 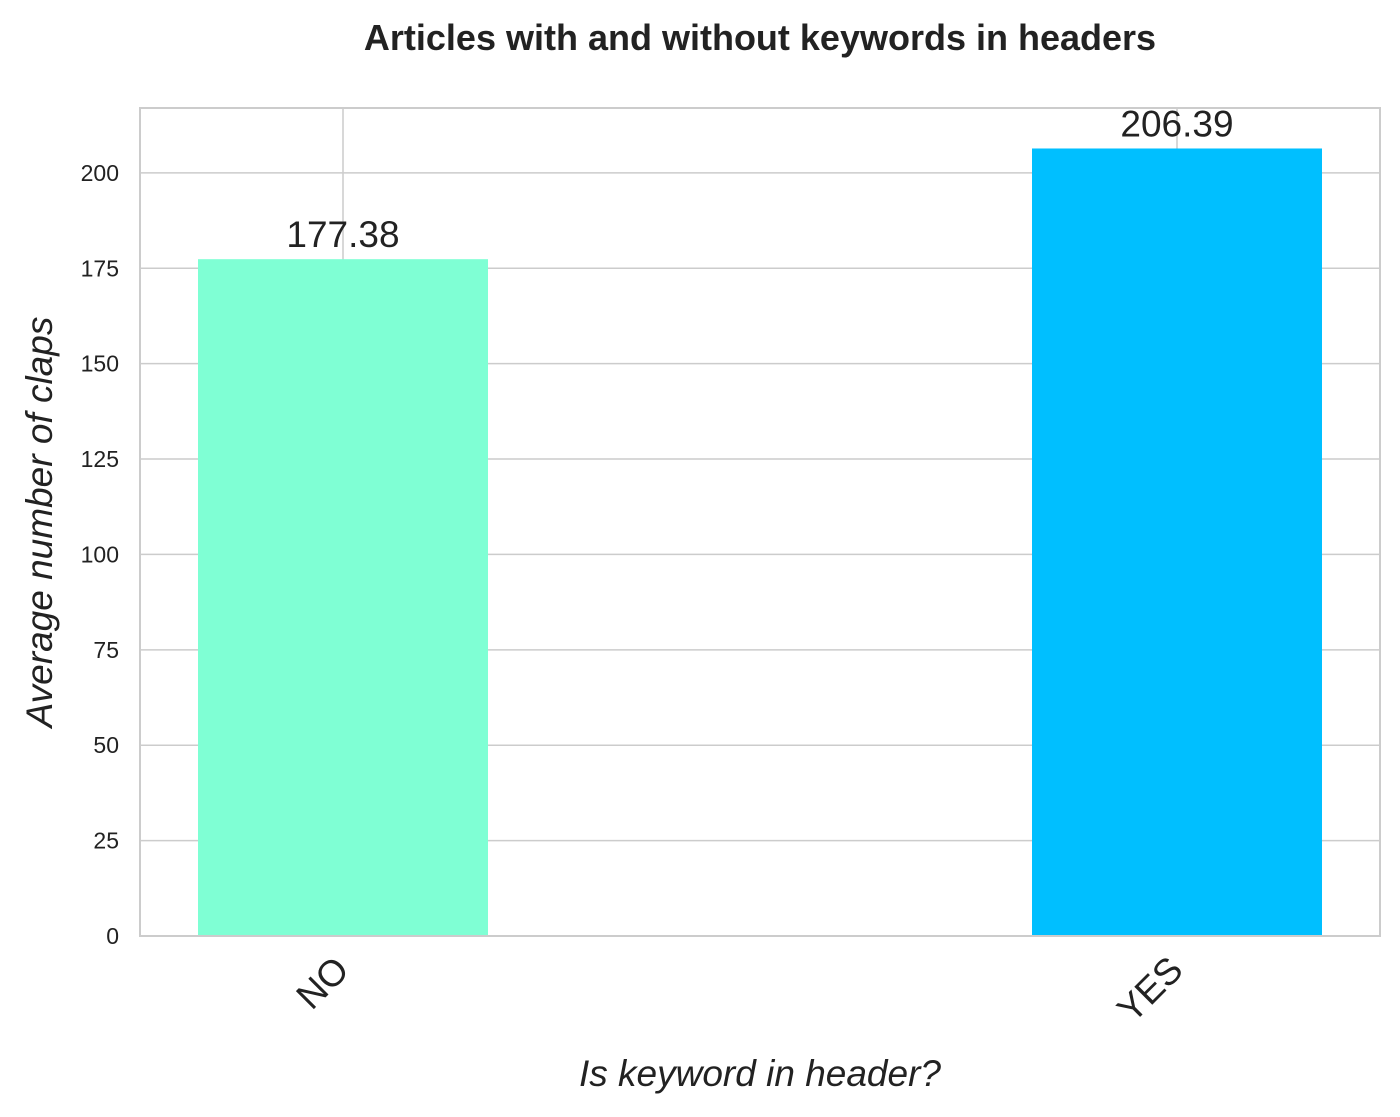 What do you see at coordinates (100, 268) in the screenshot?
I see `y-tick-label: 175` at bounding box center [100, 268].